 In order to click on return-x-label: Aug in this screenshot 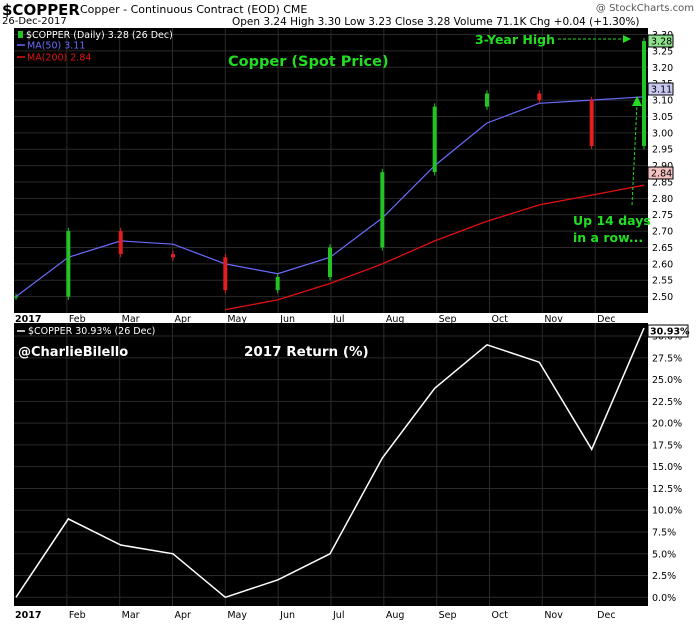, I will do `click(395, 615)`.